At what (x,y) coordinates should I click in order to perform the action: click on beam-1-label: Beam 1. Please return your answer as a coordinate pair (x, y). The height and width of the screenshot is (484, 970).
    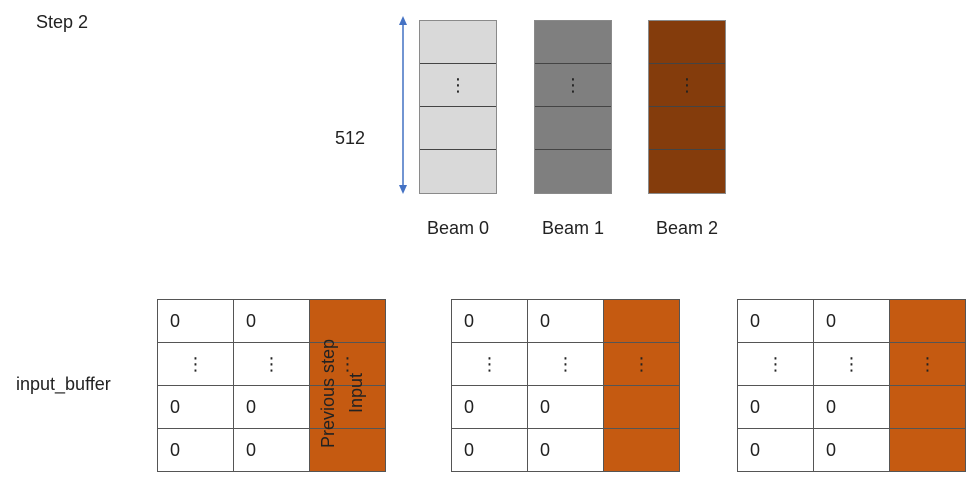
    Looking at the image, I should click on (573, 228).